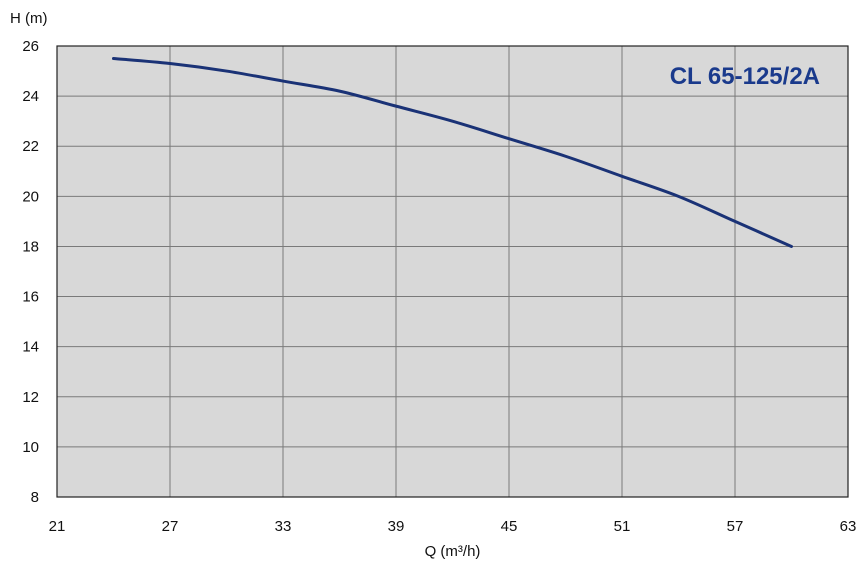  Describe the element at coordinates (30, 297) in the screenshot. I see `y-tick-label: 16` at that location.